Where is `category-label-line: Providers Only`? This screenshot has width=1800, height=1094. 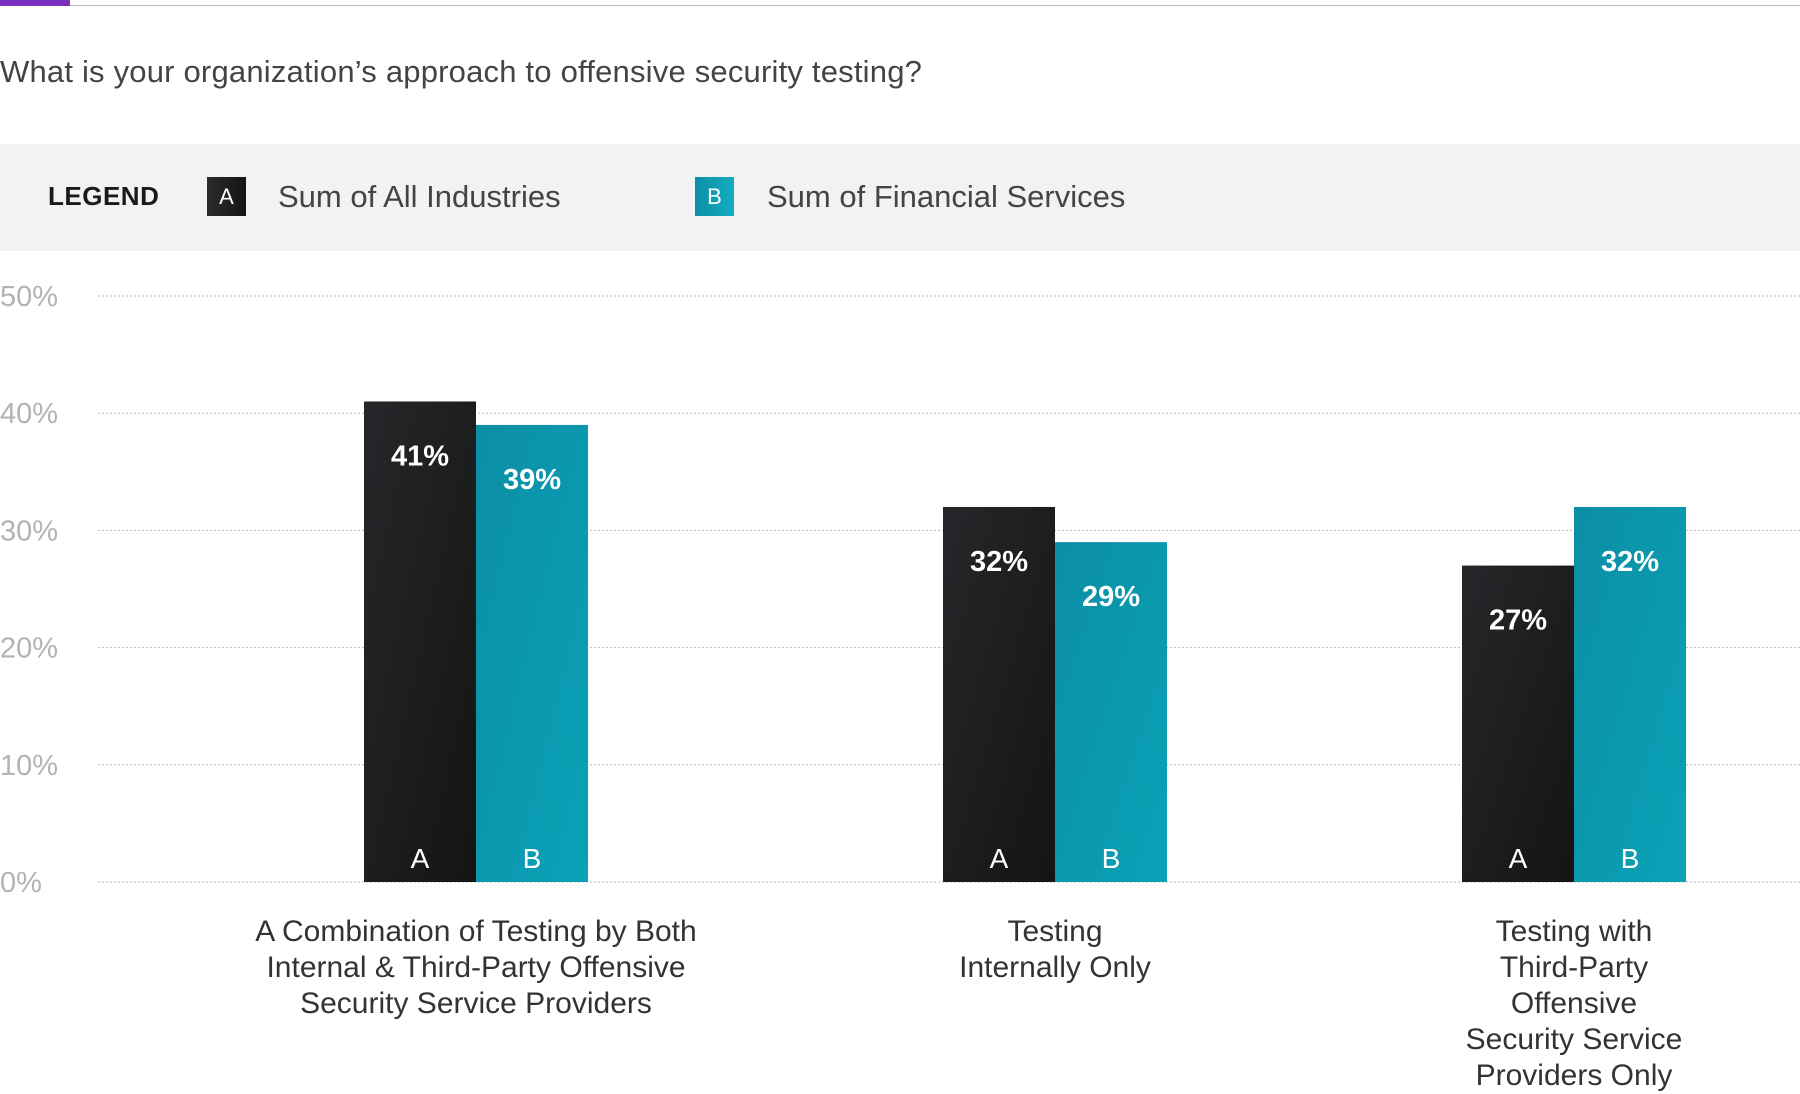
category-label-line: Providers Only is located at coordinates (1574, 1075).